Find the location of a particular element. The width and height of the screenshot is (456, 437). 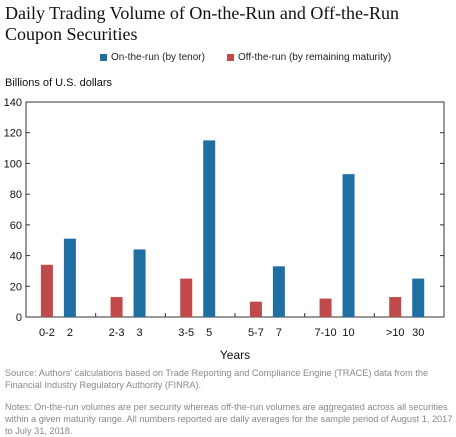

y-tick-label: 120 is located at coordinates (13, 134).